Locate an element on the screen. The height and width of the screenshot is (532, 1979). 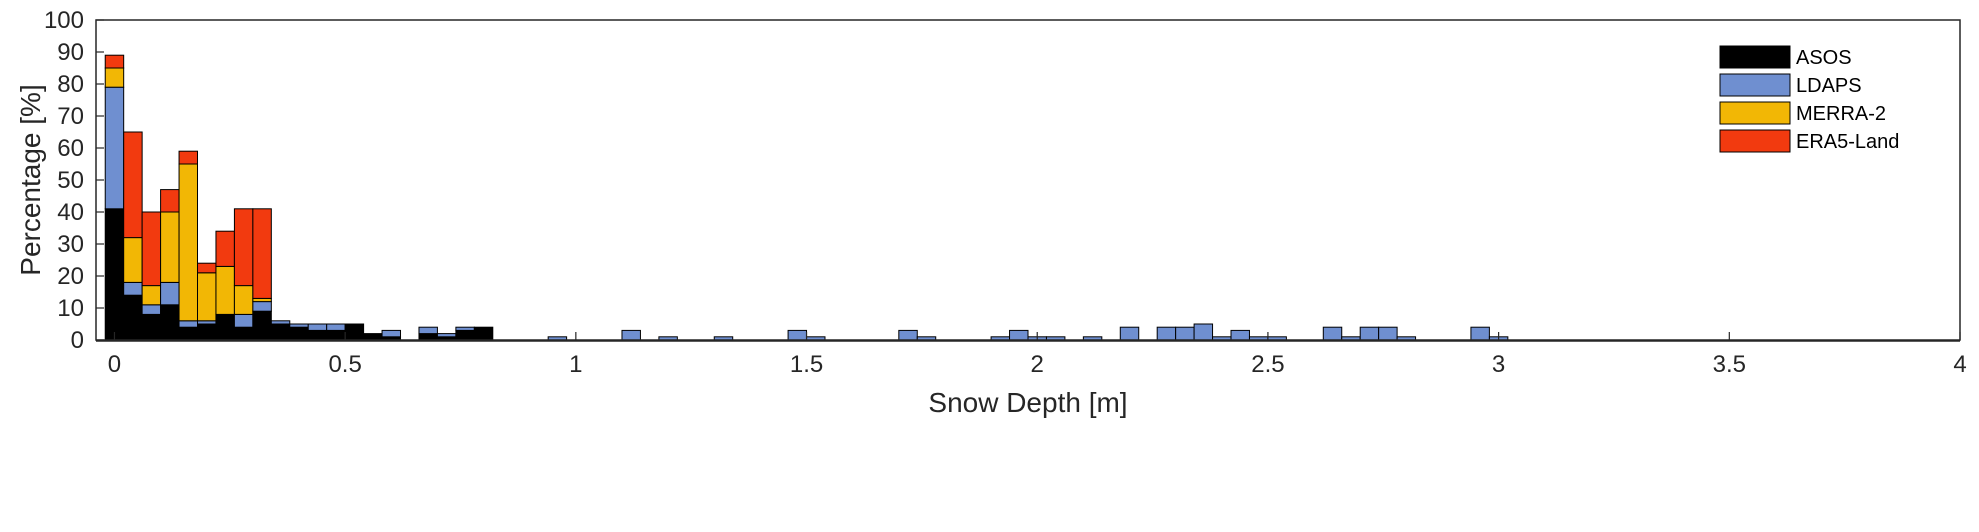
x-tick-label: 1 is located at coordinates (575, 364).